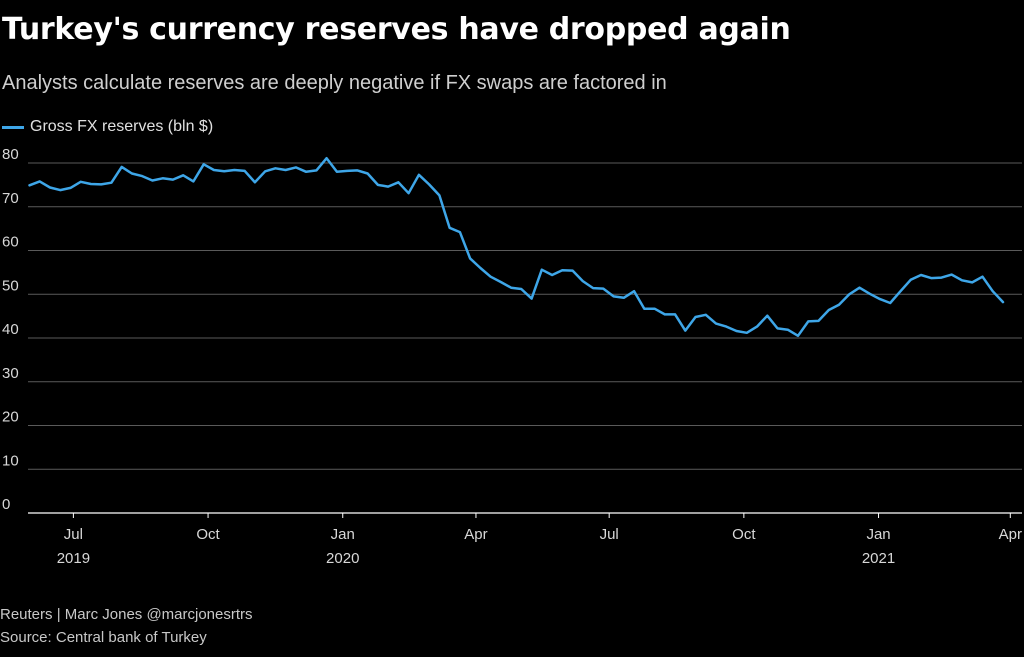  Describe the element at coordinates (10, 154) in the screenshot. I see `y-tick-label: 80` at that location.